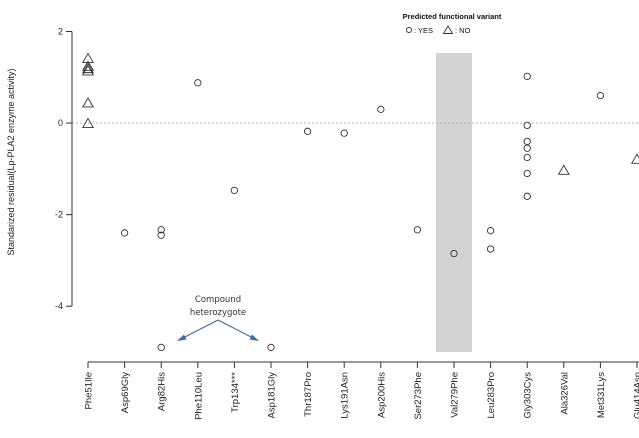 The image size is (639, 438). I want to click on legend-no-label: : NO, so click(463, 30).